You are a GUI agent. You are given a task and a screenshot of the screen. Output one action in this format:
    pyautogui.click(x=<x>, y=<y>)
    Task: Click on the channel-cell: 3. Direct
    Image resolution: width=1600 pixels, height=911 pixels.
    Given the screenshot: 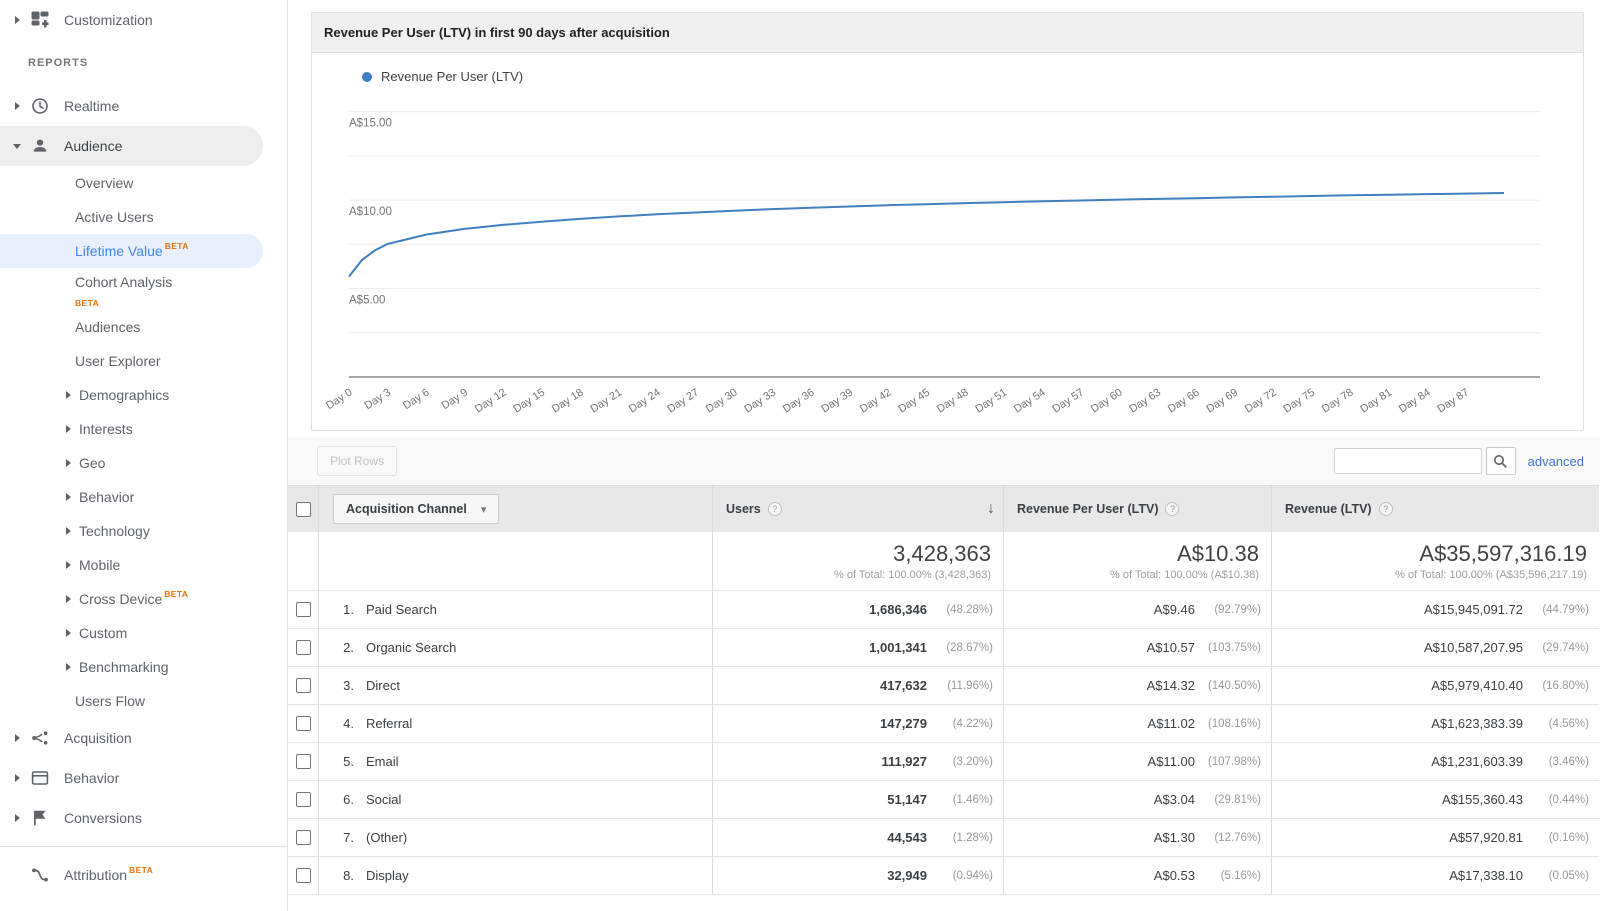 What is the action you would take?
    pyautogui.click(x=515, y=685)
    